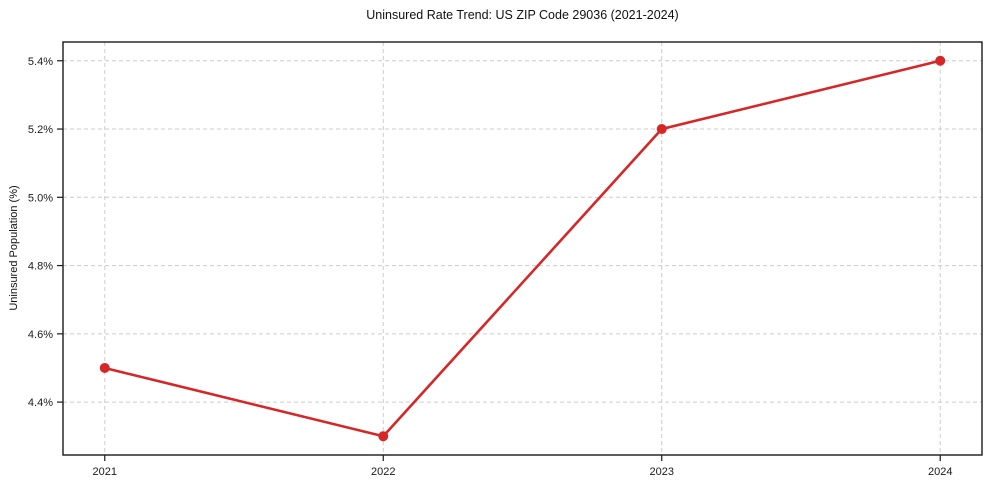 This screenshot has width=989, height=490. Describe the element at coordinates (40, 335) in the screenshot. I see `y-tick-label: 4.6%` at that location.